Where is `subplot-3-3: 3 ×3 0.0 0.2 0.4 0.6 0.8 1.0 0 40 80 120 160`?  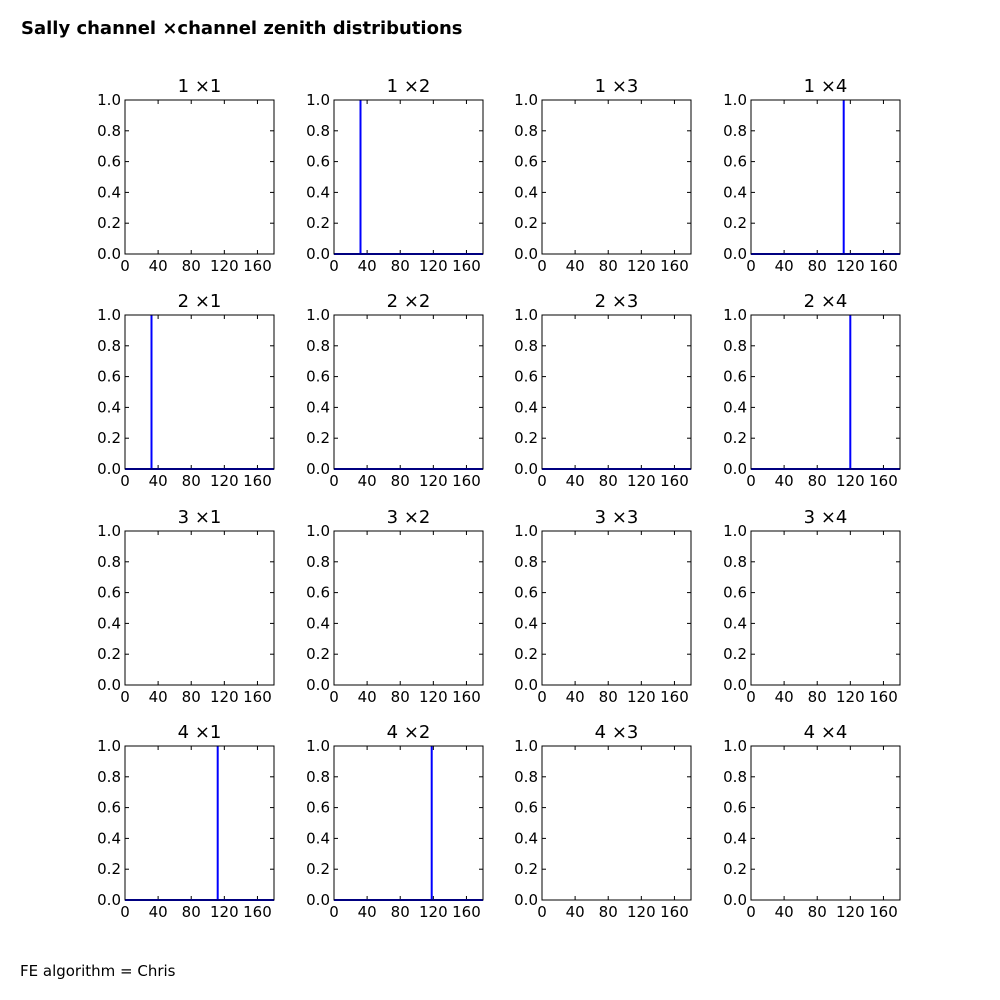 subplot-3-3: 3 ×3 0.0 0.2 0.4 0.6 0.8 1.0 0 40 80 120 160 is located at coordinates (603, 606).